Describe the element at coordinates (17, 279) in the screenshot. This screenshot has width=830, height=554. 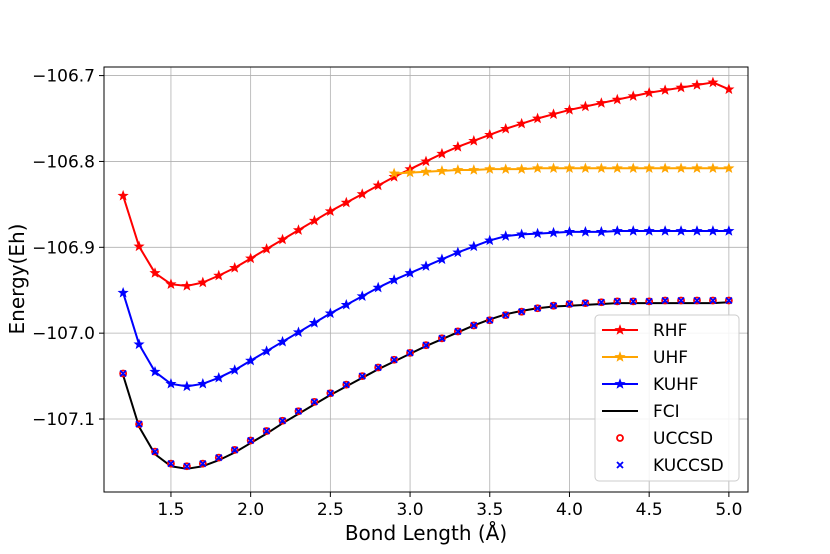
I see `y-axis-label: Energy(Eh)` at that location.